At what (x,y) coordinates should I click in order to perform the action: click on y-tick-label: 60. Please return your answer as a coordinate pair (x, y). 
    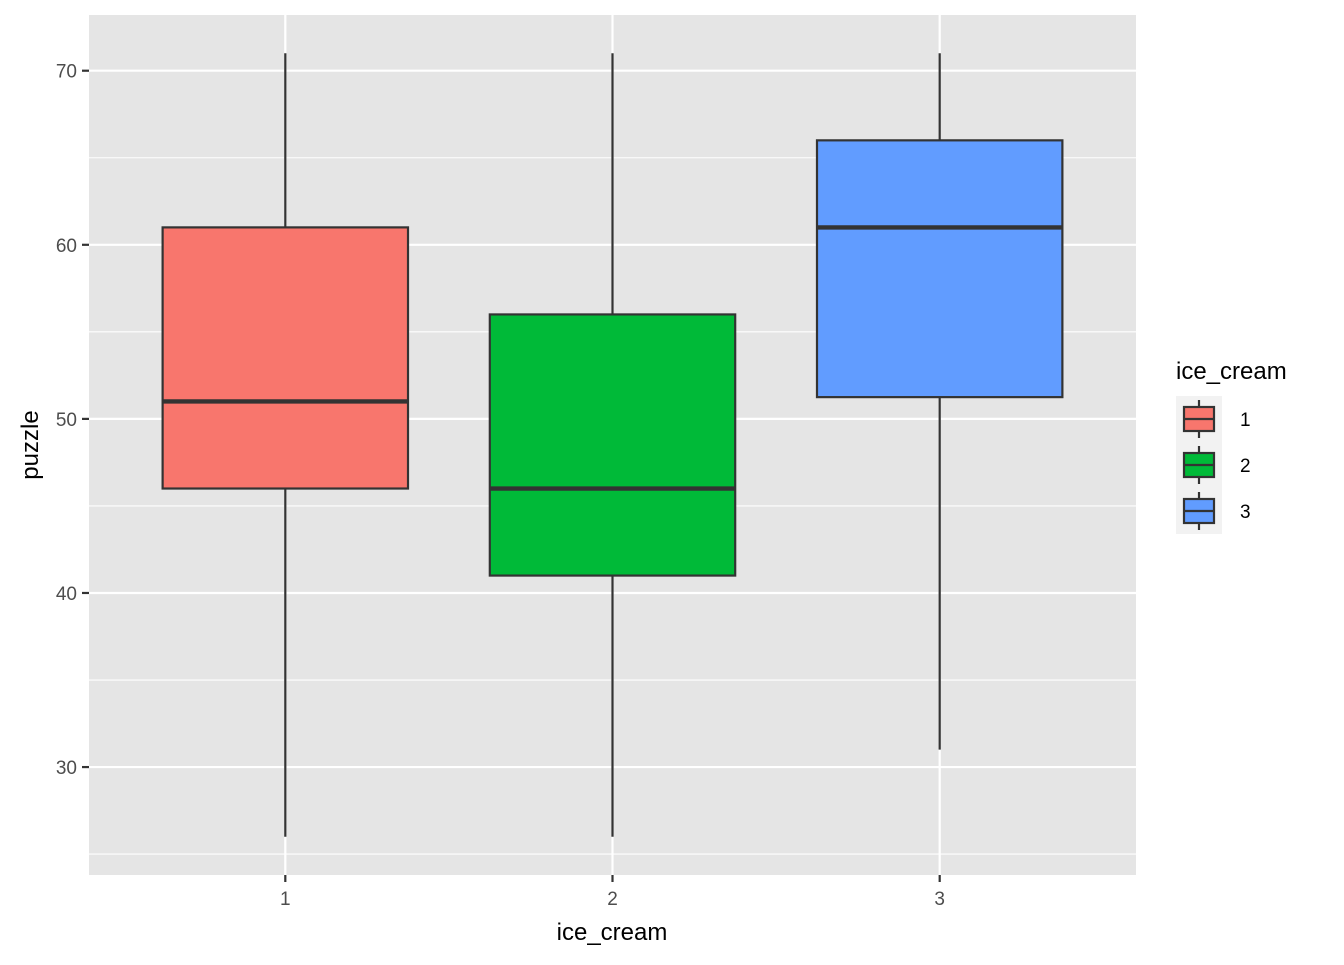
    Looking at the image, I should click on (66, 246).